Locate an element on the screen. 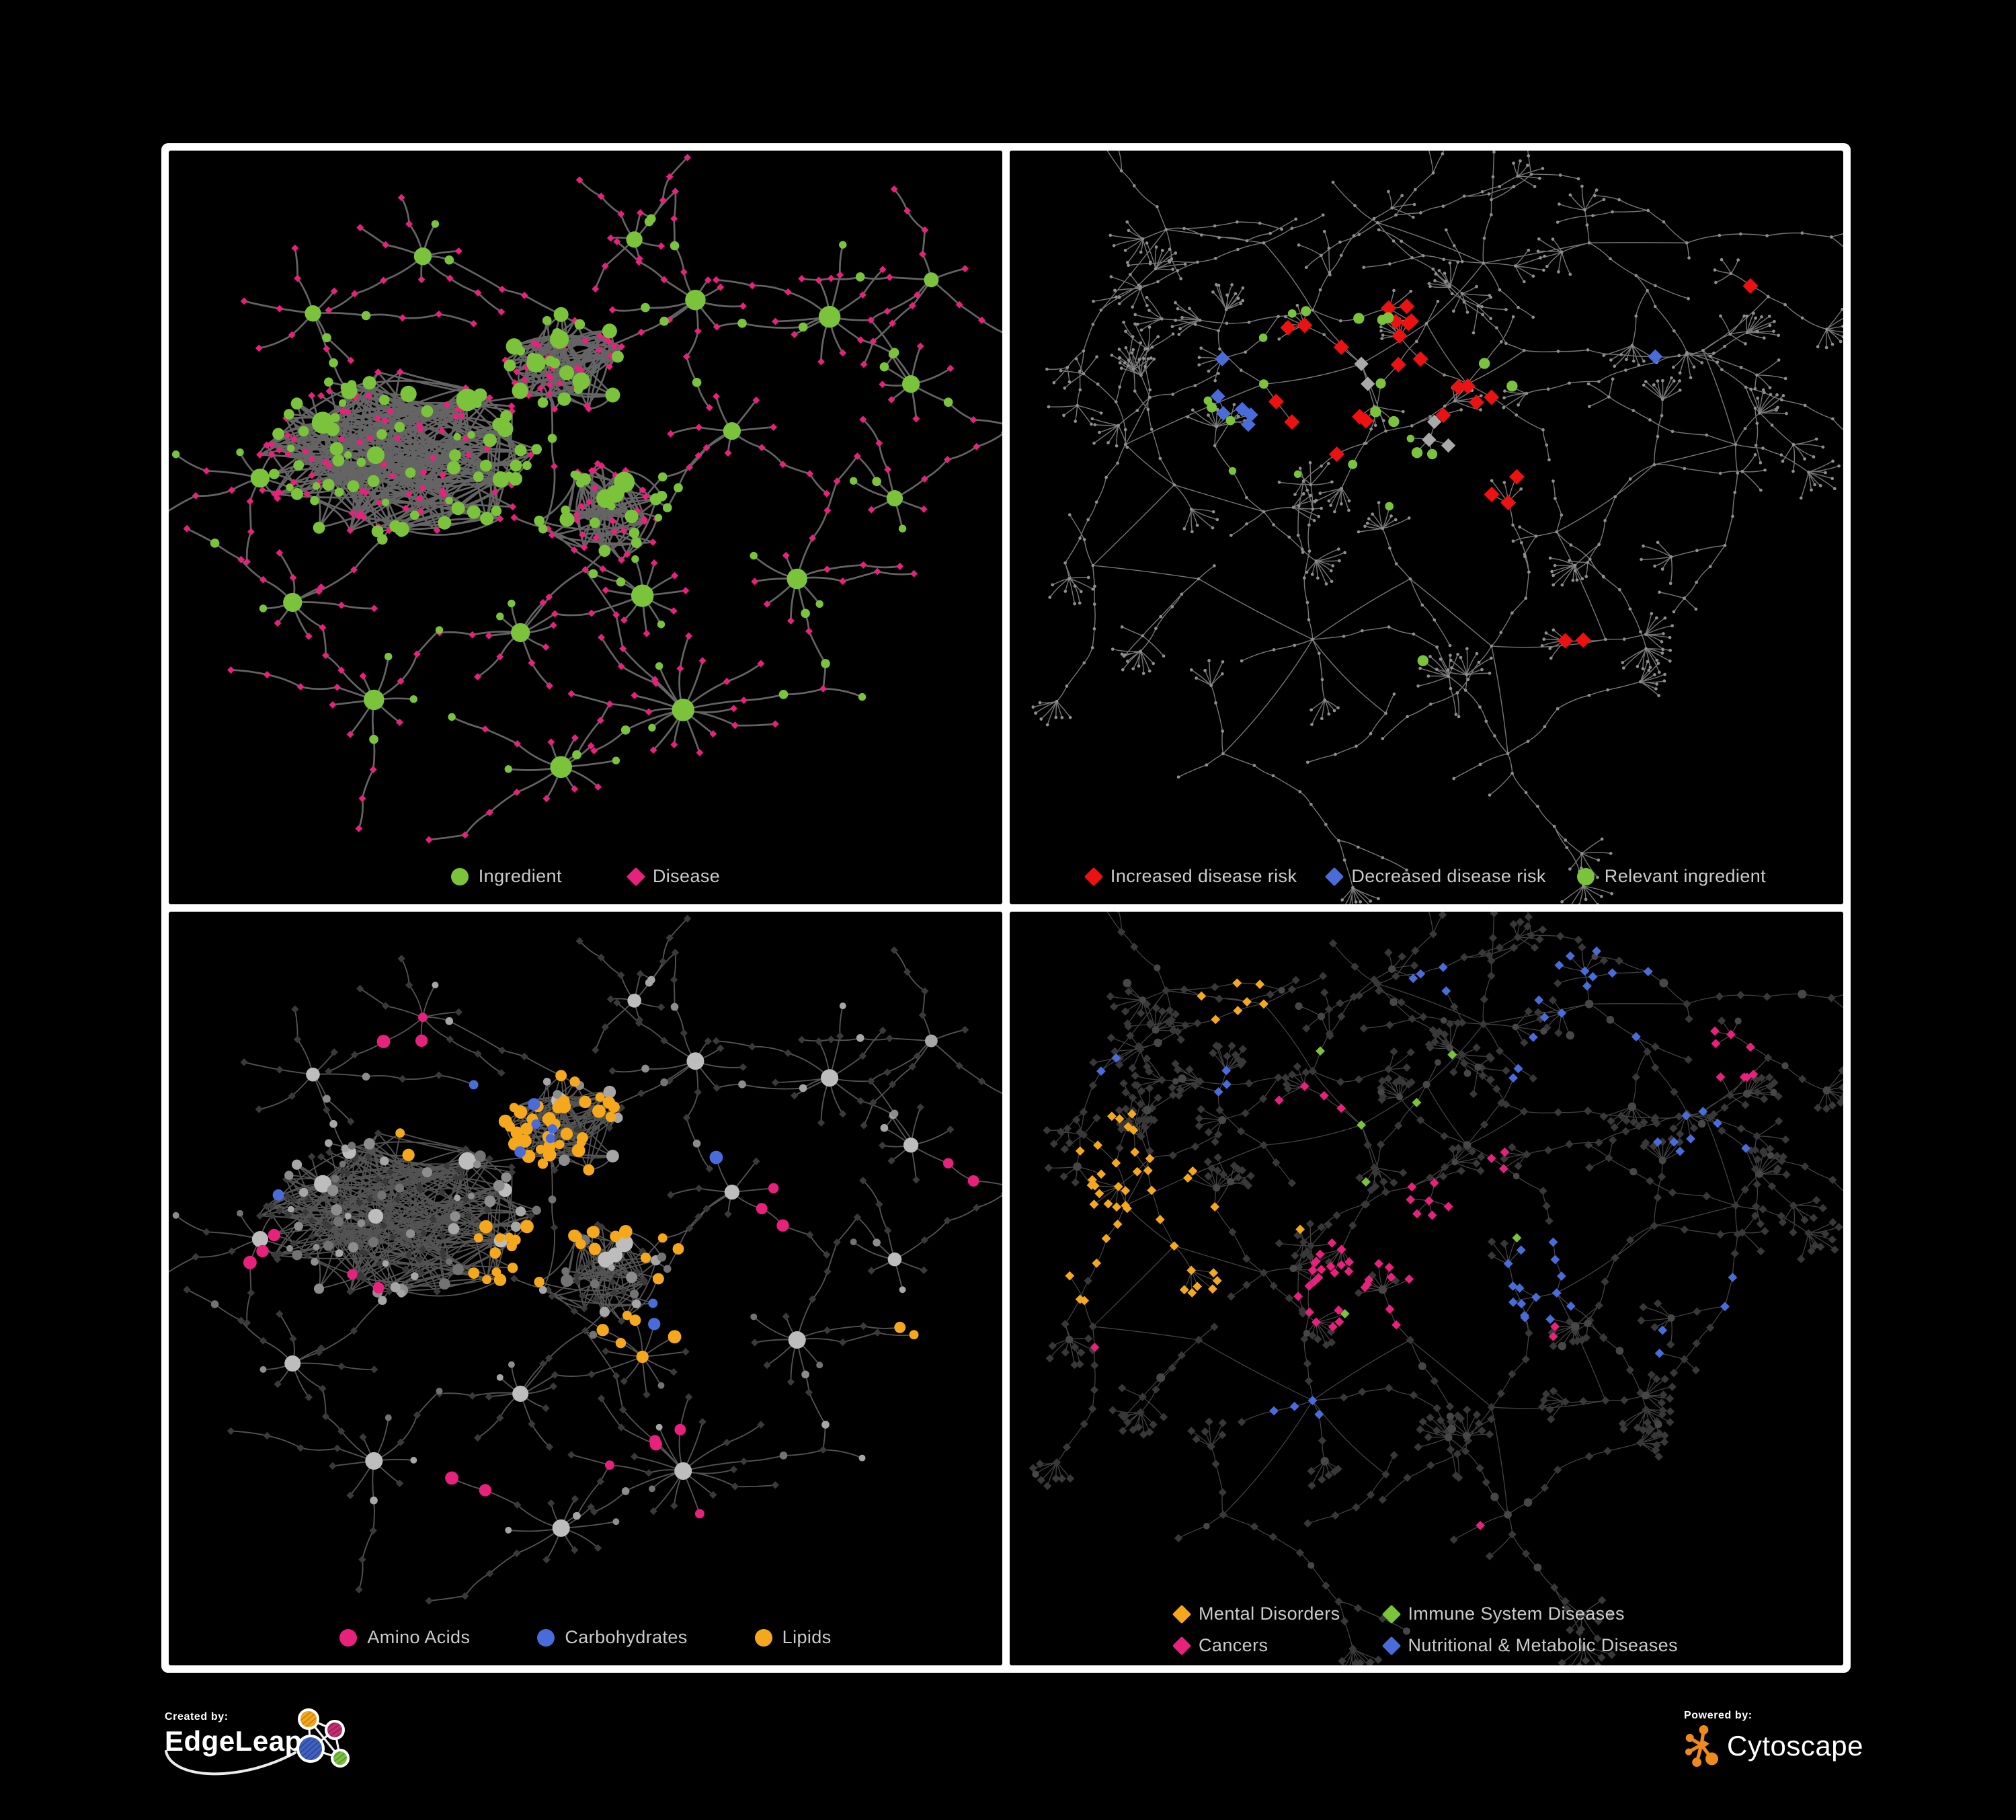 Image resolution: width=2016 pixels, height=1820 pixels. legend-item: Decreased disease risk is located at coordinates (1435, 876).